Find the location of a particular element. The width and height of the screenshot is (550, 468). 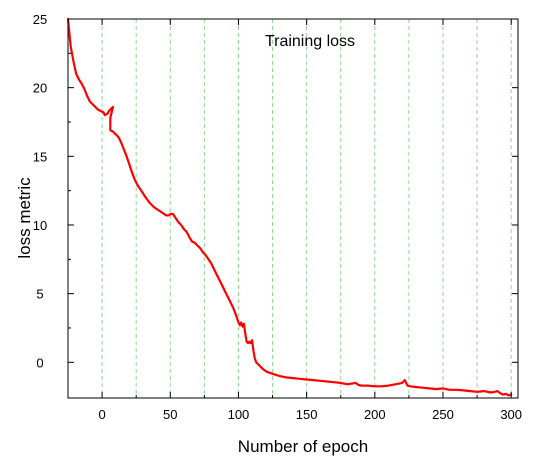

x-tick-label: 200 is located at coordinates (375, 414).